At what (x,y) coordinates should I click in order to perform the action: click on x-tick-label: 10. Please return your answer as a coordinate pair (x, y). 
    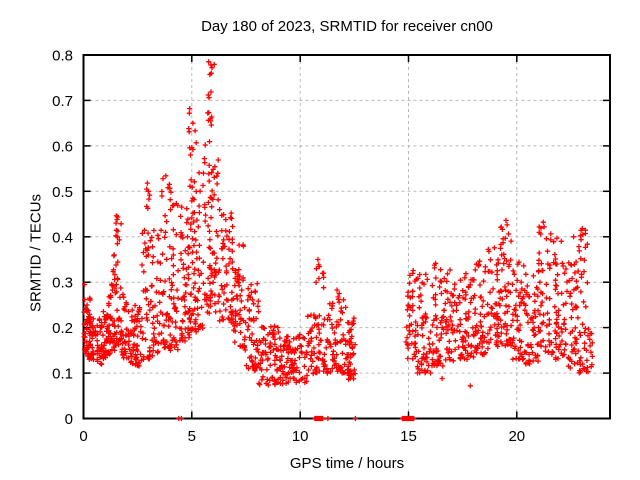
    Looking at the image, I should click on (300, 436).